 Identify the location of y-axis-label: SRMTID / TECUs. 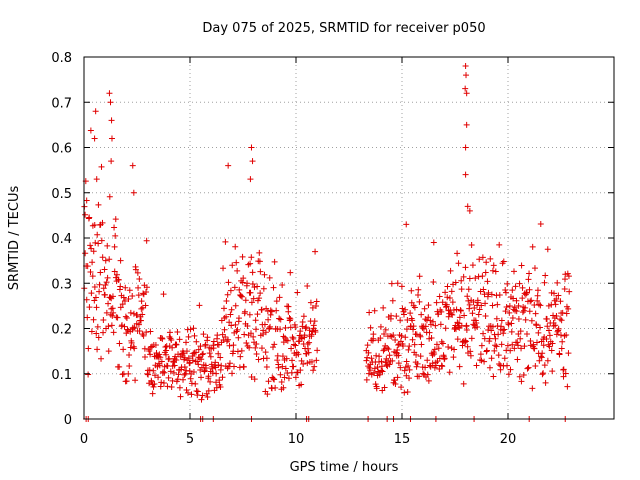
(14, 238).